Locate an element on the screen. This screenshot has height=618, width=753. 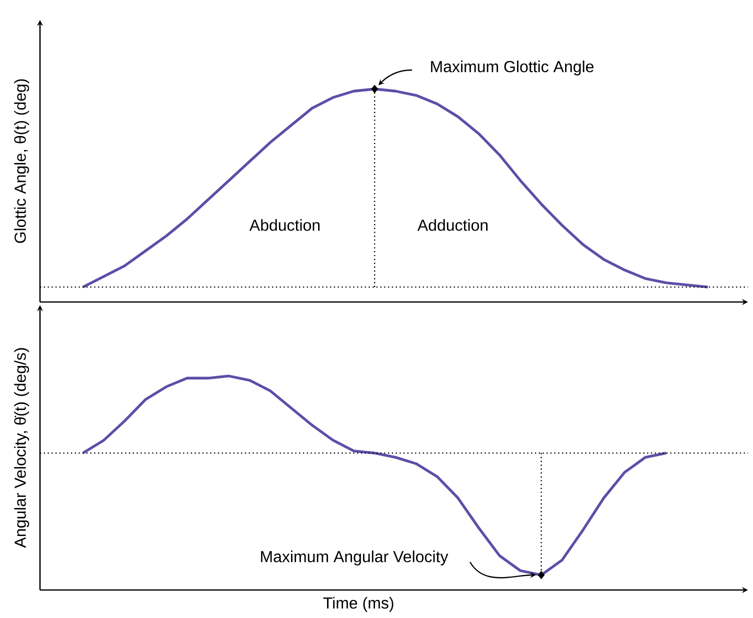
annotation: Maximum Angular Velocity is located at coordinates (354, 558).